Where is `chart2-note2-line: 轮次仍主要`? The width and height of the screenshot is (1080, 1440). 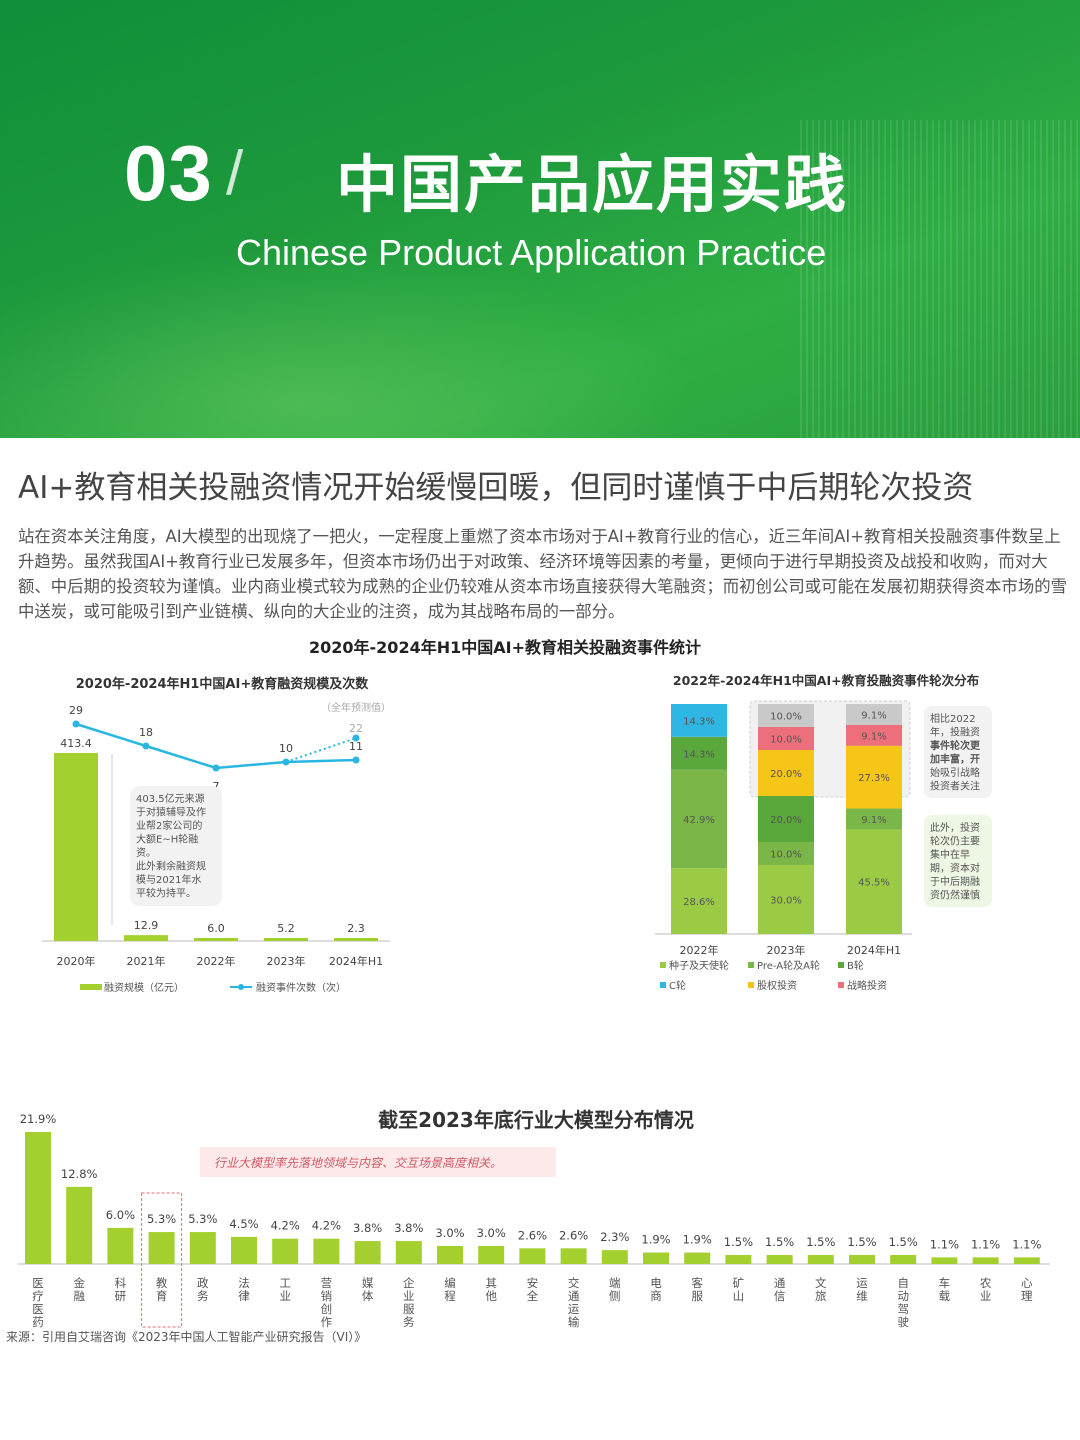
chart2-note2-line: 轮次仍主要 is located at coordinates (955, 841).